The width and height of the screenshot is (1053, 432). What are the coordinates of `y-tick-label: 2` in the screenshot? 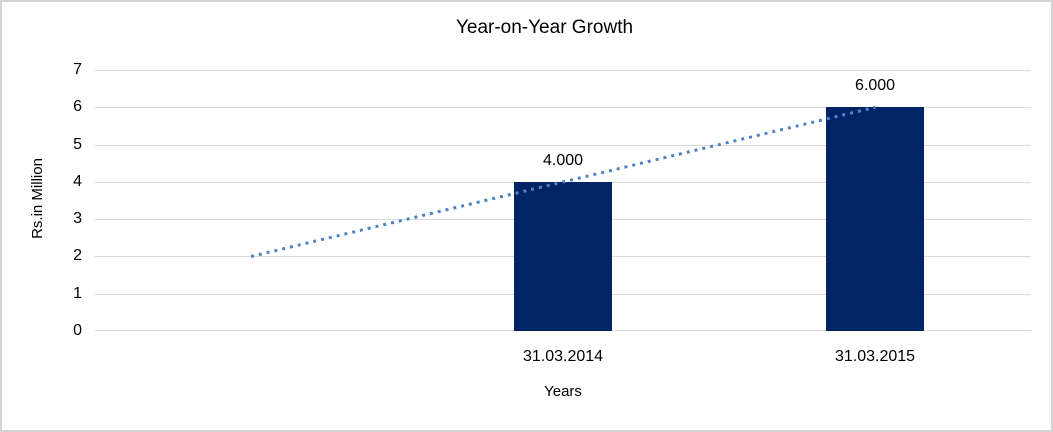 It's located at (77, 256).